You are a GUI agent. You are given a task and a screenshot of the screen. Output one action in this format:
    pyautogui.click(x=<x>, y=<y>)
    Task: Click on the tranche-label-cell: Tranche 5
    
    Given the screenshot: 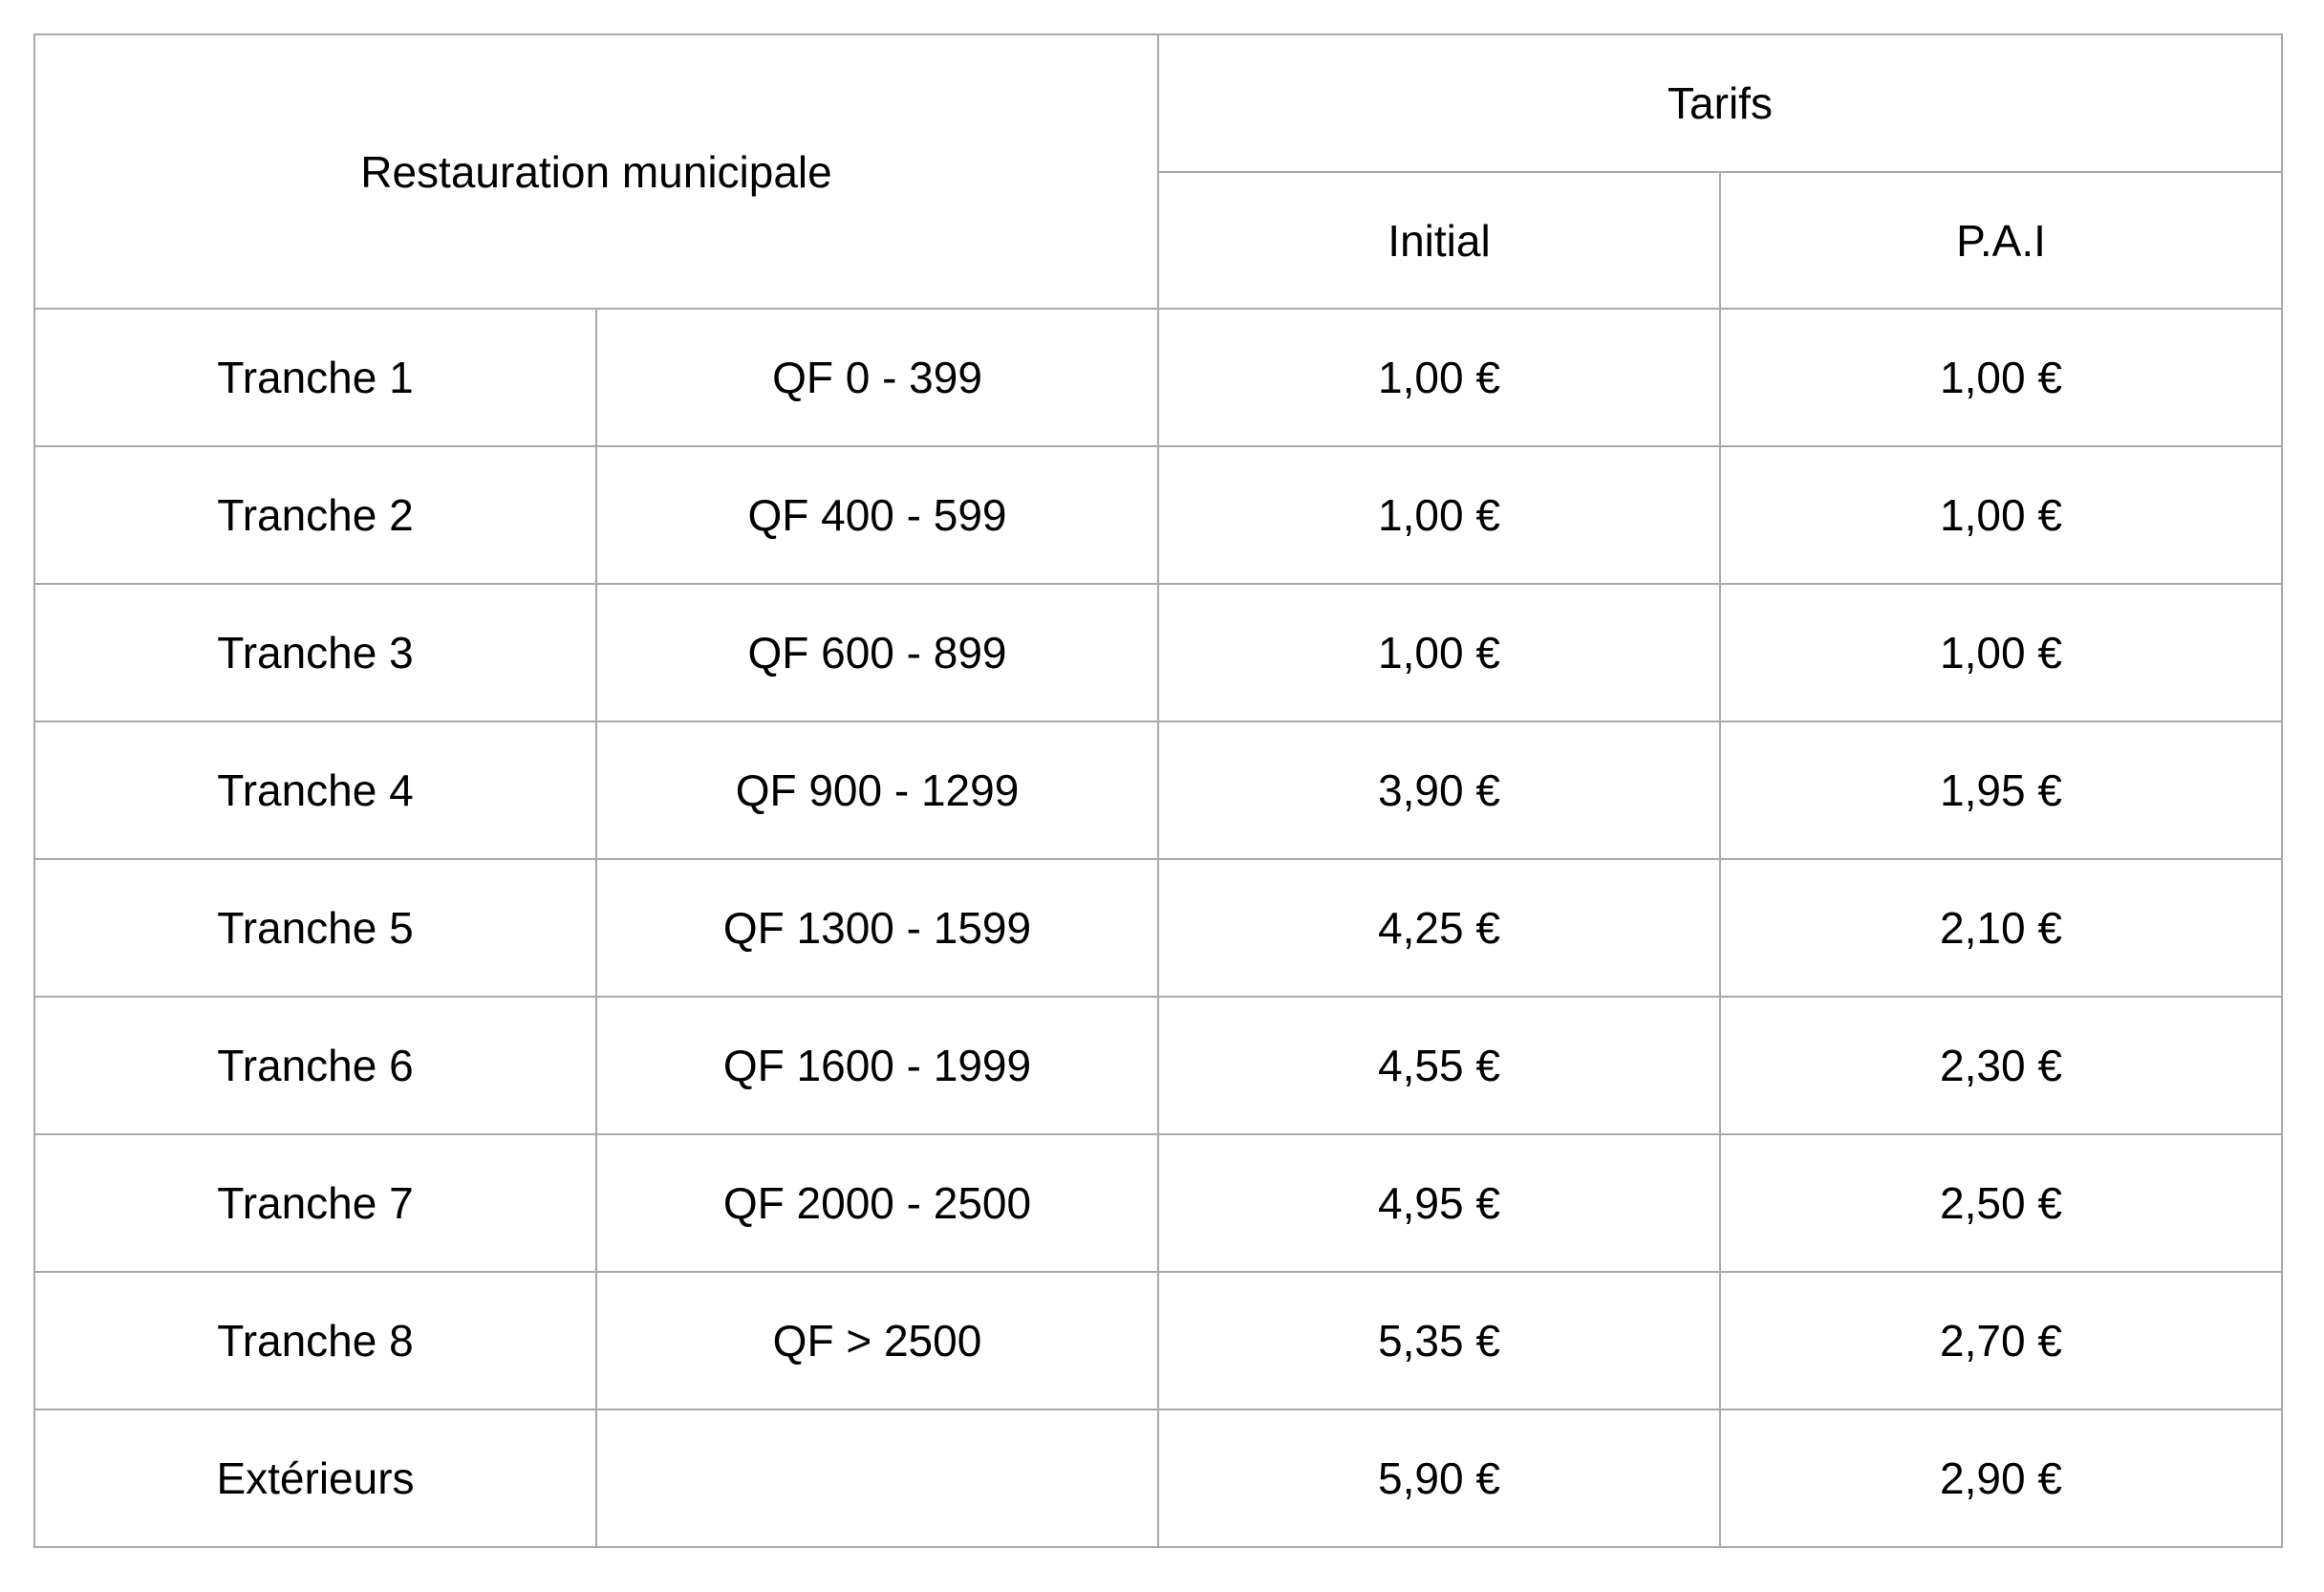 What is the action you would take?
    pyautogui.click(x=315, y=928)
    